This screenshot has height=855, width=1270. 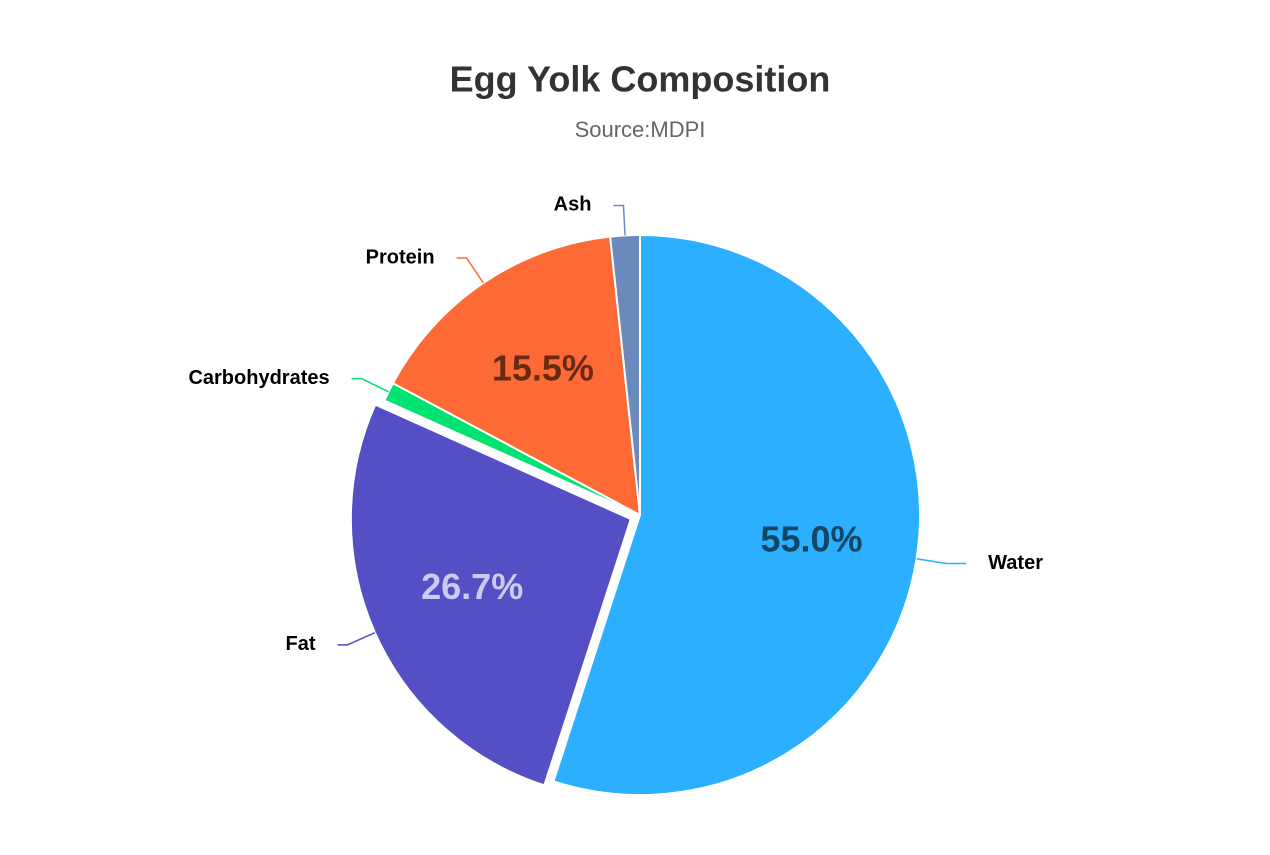 What do you see at coordinates (1015, 563) in the screenshot?
I see `category-label: Water` at bounding box center [1015, 563].